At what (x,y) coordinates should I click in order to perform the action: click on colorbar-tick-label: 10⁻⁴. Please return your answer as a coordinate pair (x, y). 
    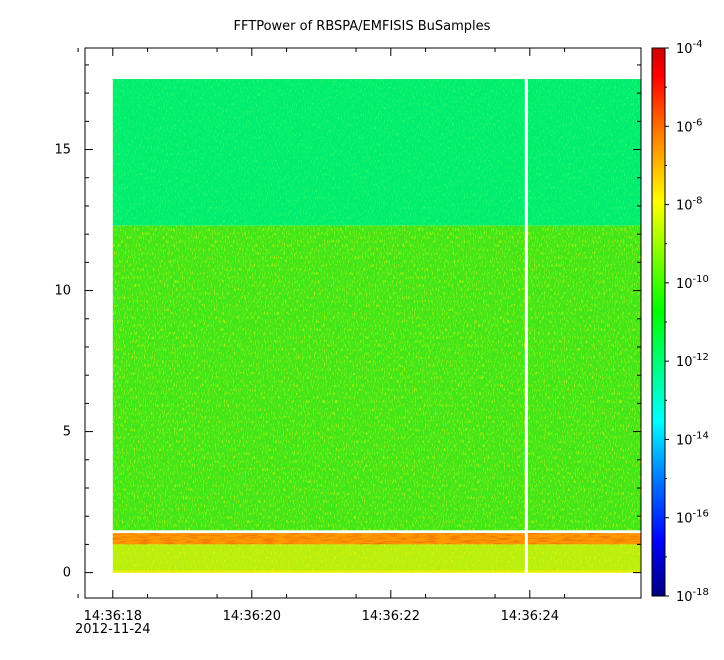
    Looking at the image, I should click on (689, 48).